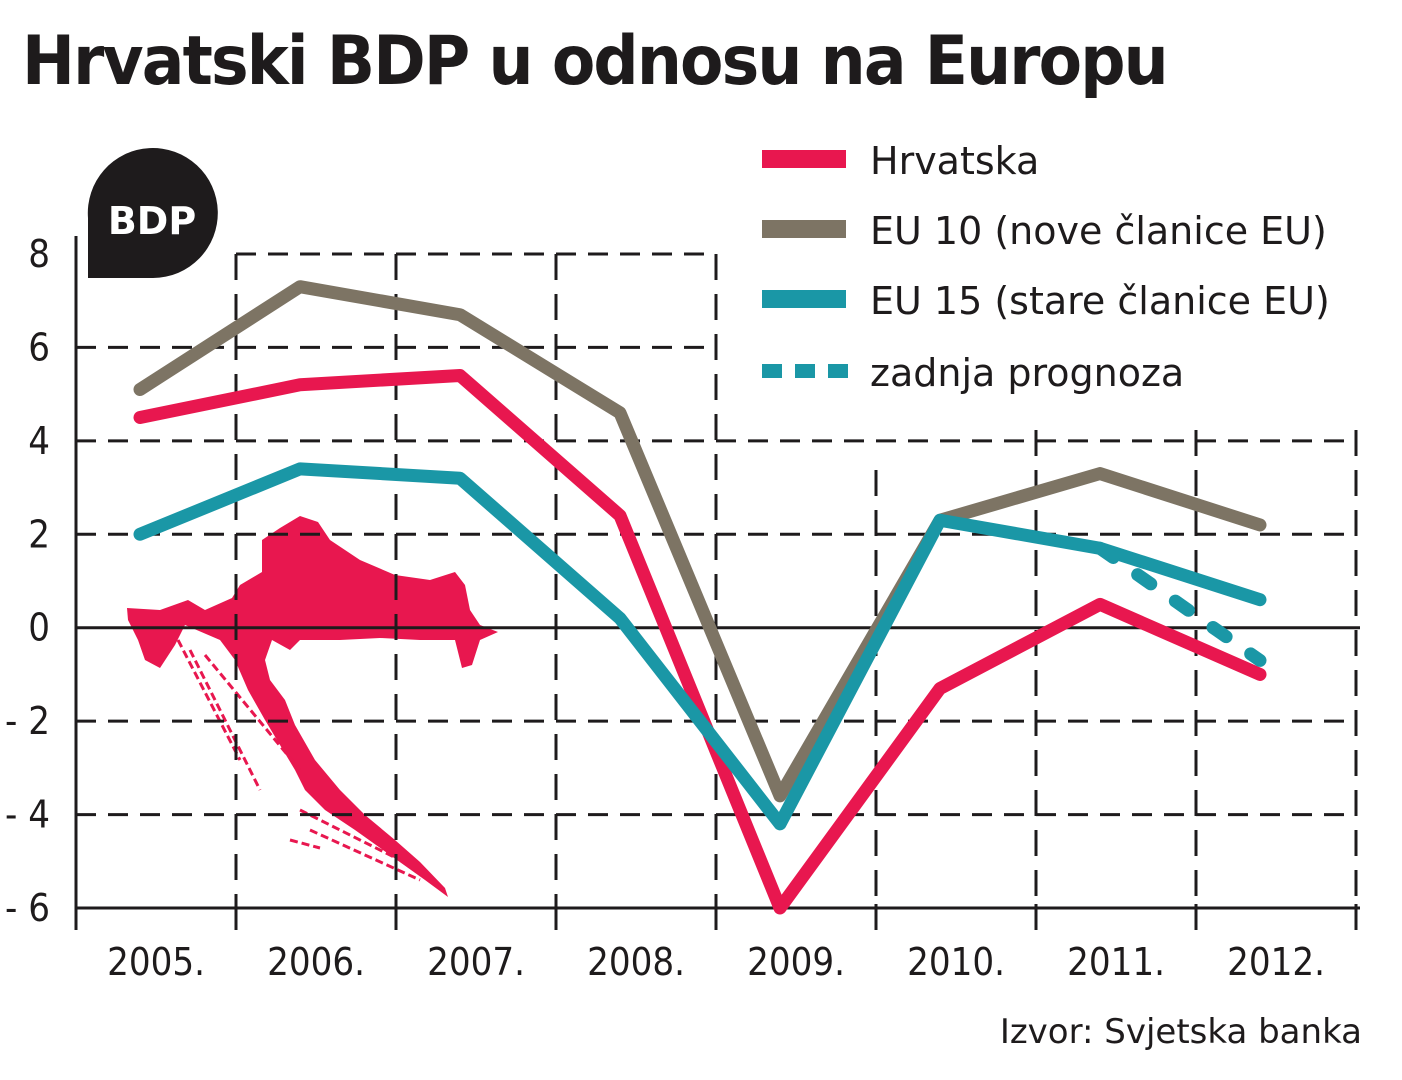  I want to click on y-tick-label: - 6, so click(27, 908).